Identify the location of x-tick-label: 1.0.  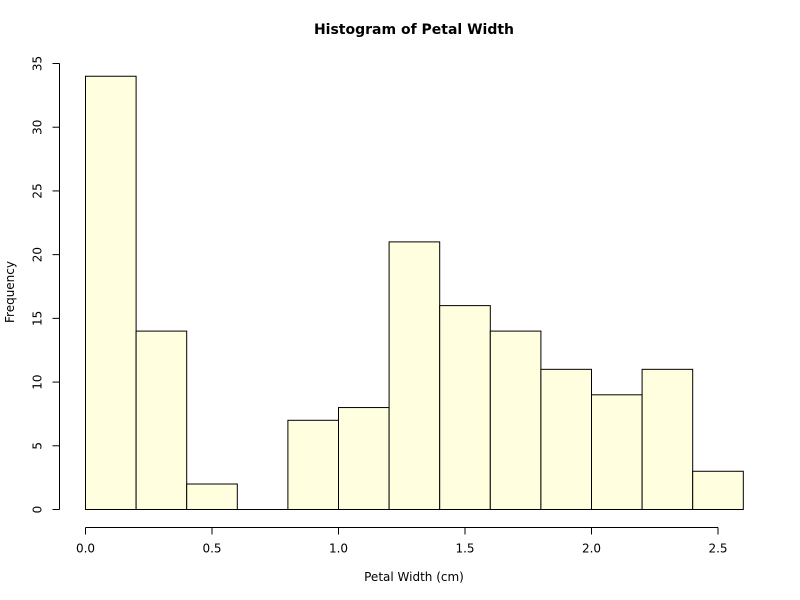
(338, 549).